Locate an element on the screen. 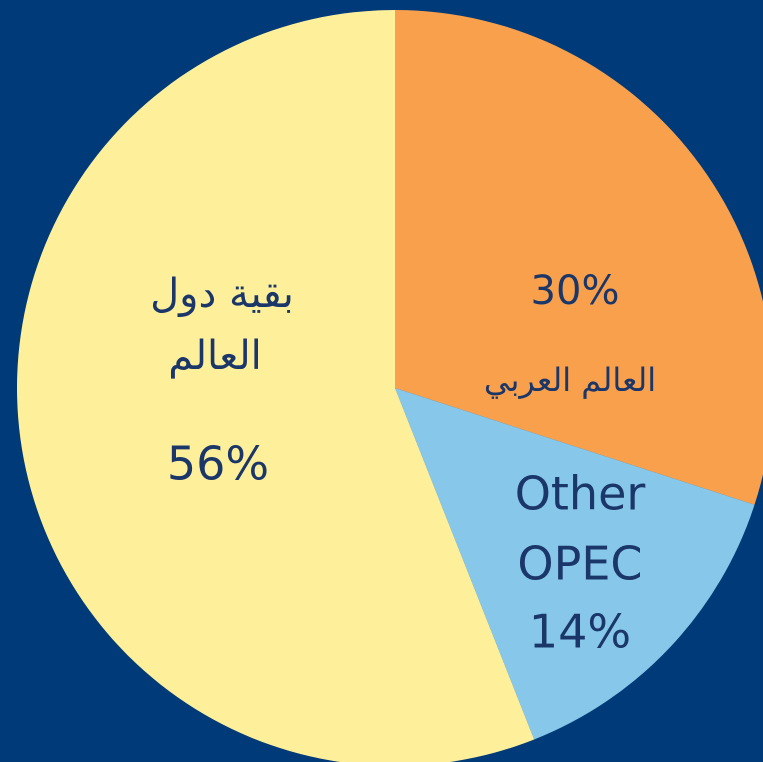 The image size is (763, 762). value-label: 56% is located at coordinates (218, 464).